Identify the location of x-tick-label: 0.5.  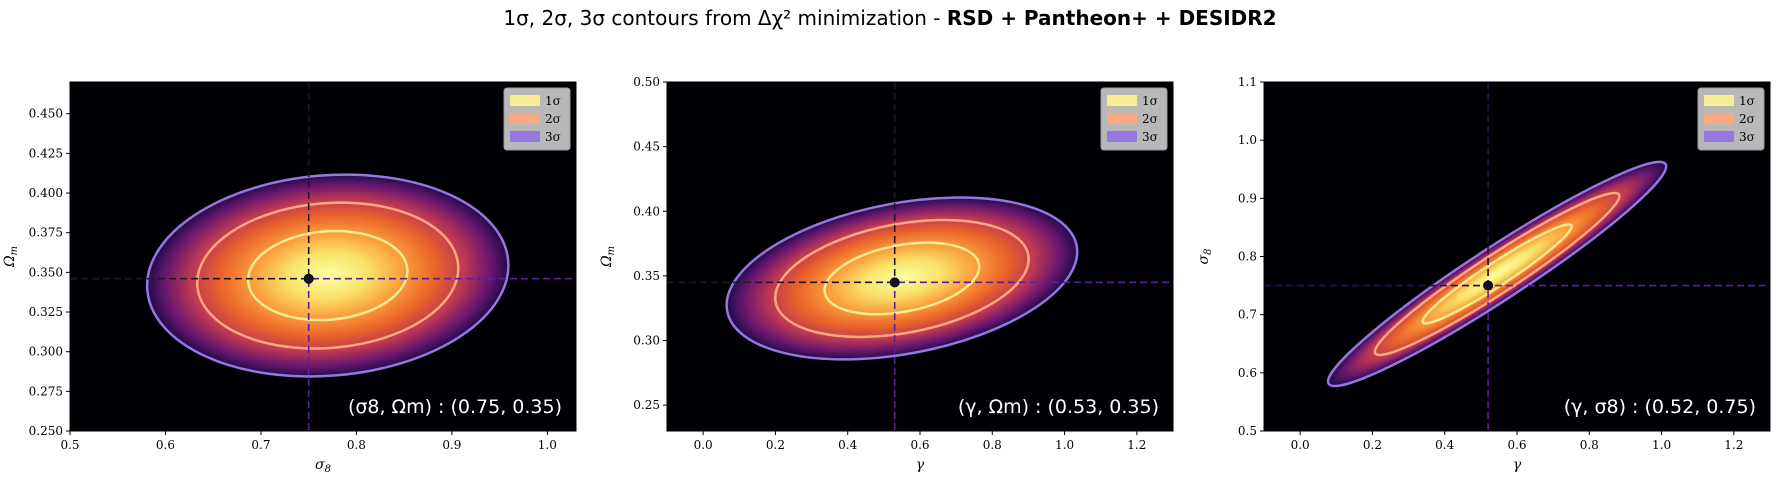
(69, 445).